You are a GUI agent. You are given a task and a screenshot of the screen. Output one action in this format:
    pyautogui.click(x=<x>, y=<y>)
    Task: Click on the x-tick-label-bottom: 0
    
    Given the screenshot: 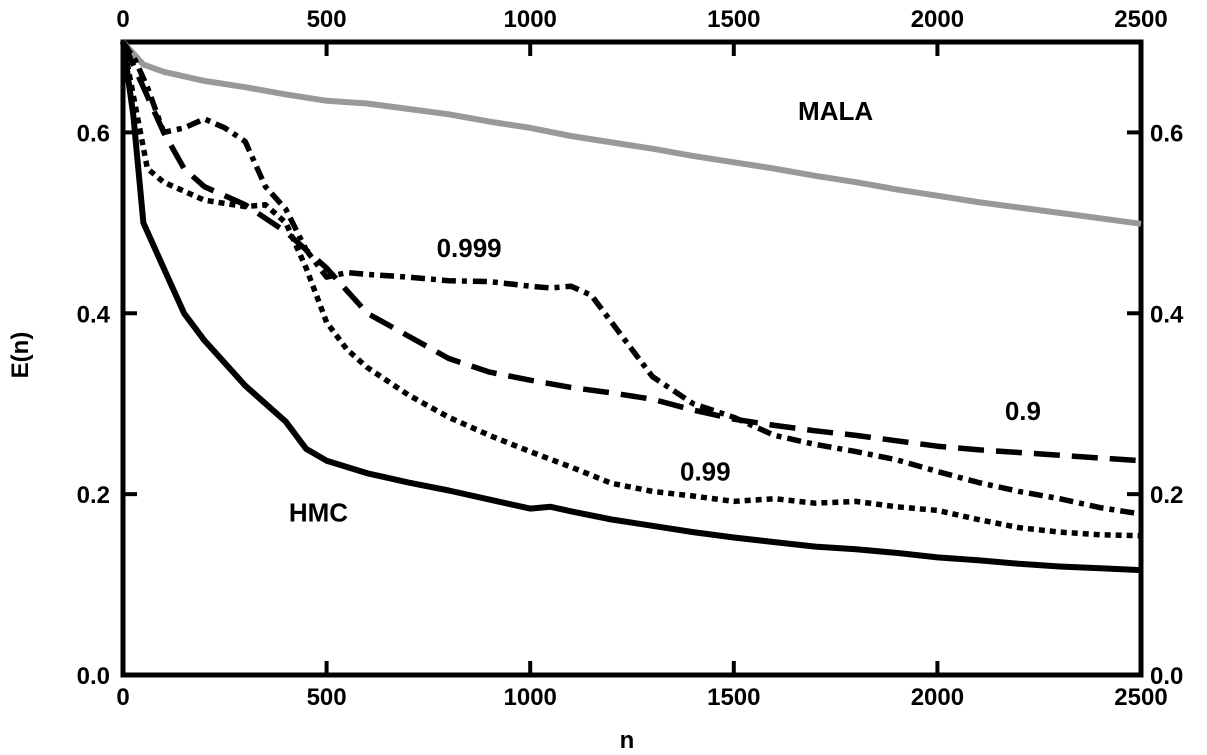 What is the action you would take?
    pyautogui.click(x=122, y=697)
    